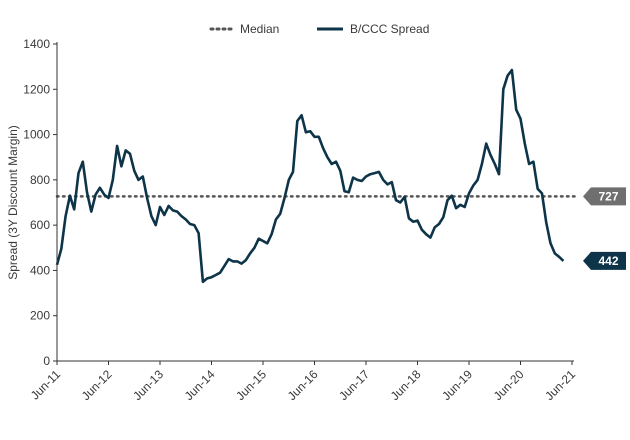 The width and height of the screenshot is (630, 440). I want to click on y-tick-label: 200, so click(40, 316).